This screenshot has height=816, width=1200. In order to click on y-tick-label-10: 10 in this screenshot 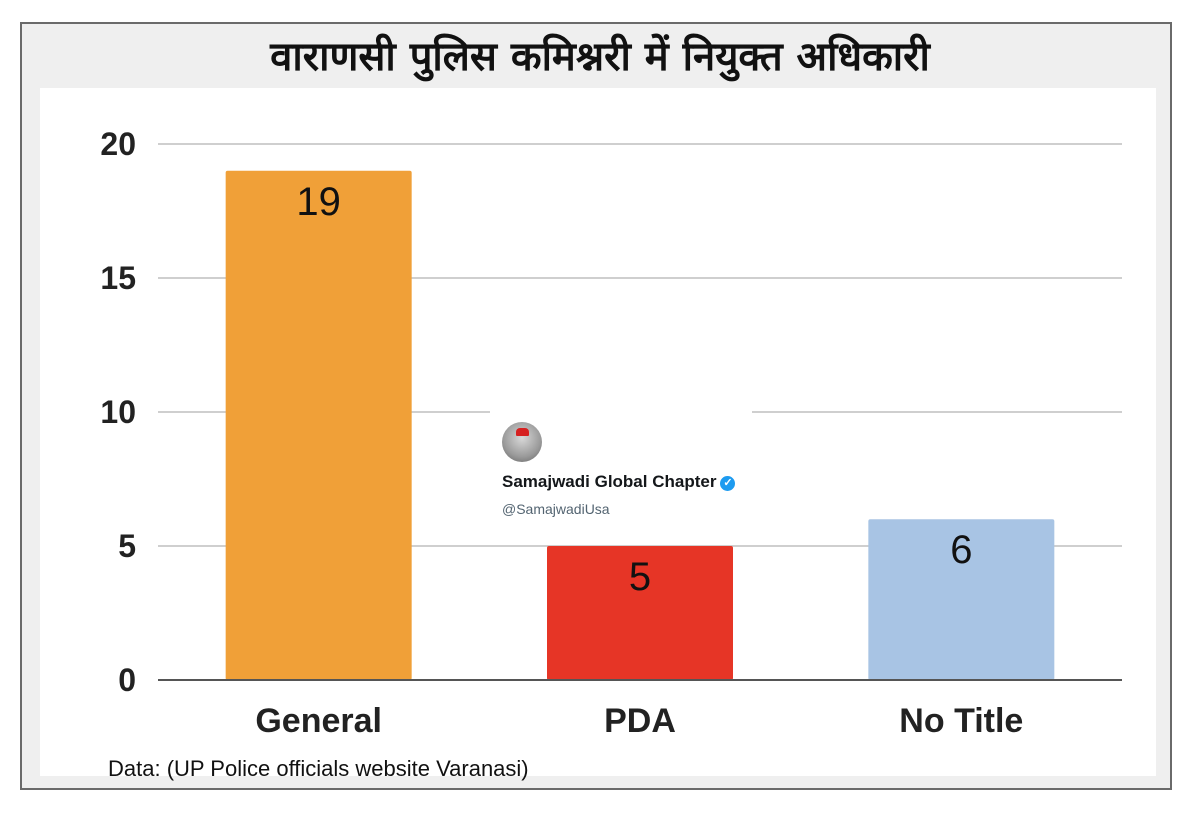, I will do `click(118, 412)`.